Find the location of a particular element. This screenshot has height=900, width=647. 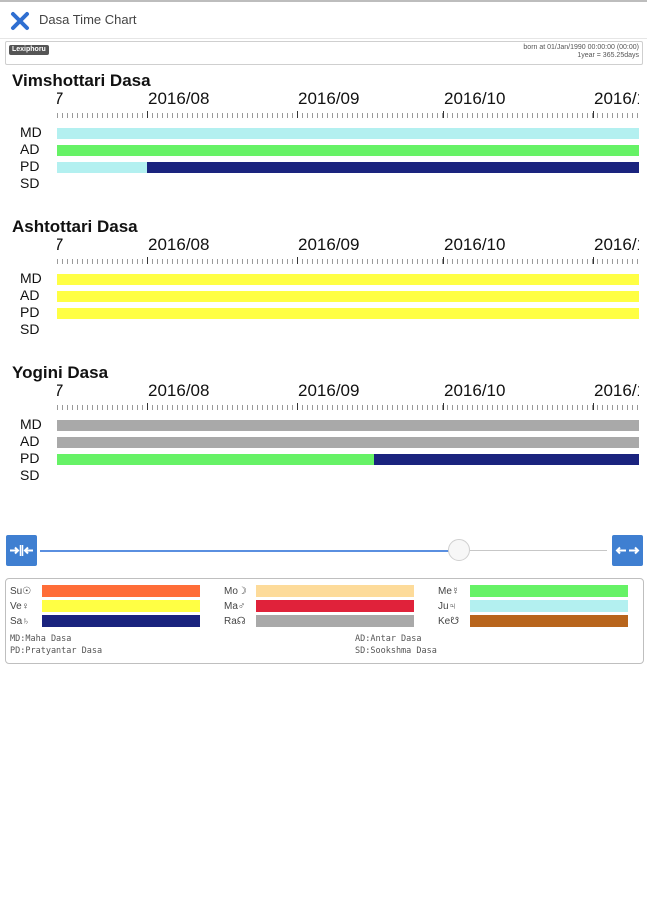

dasa-bar-pd-me is located at coordinates (215, 459).